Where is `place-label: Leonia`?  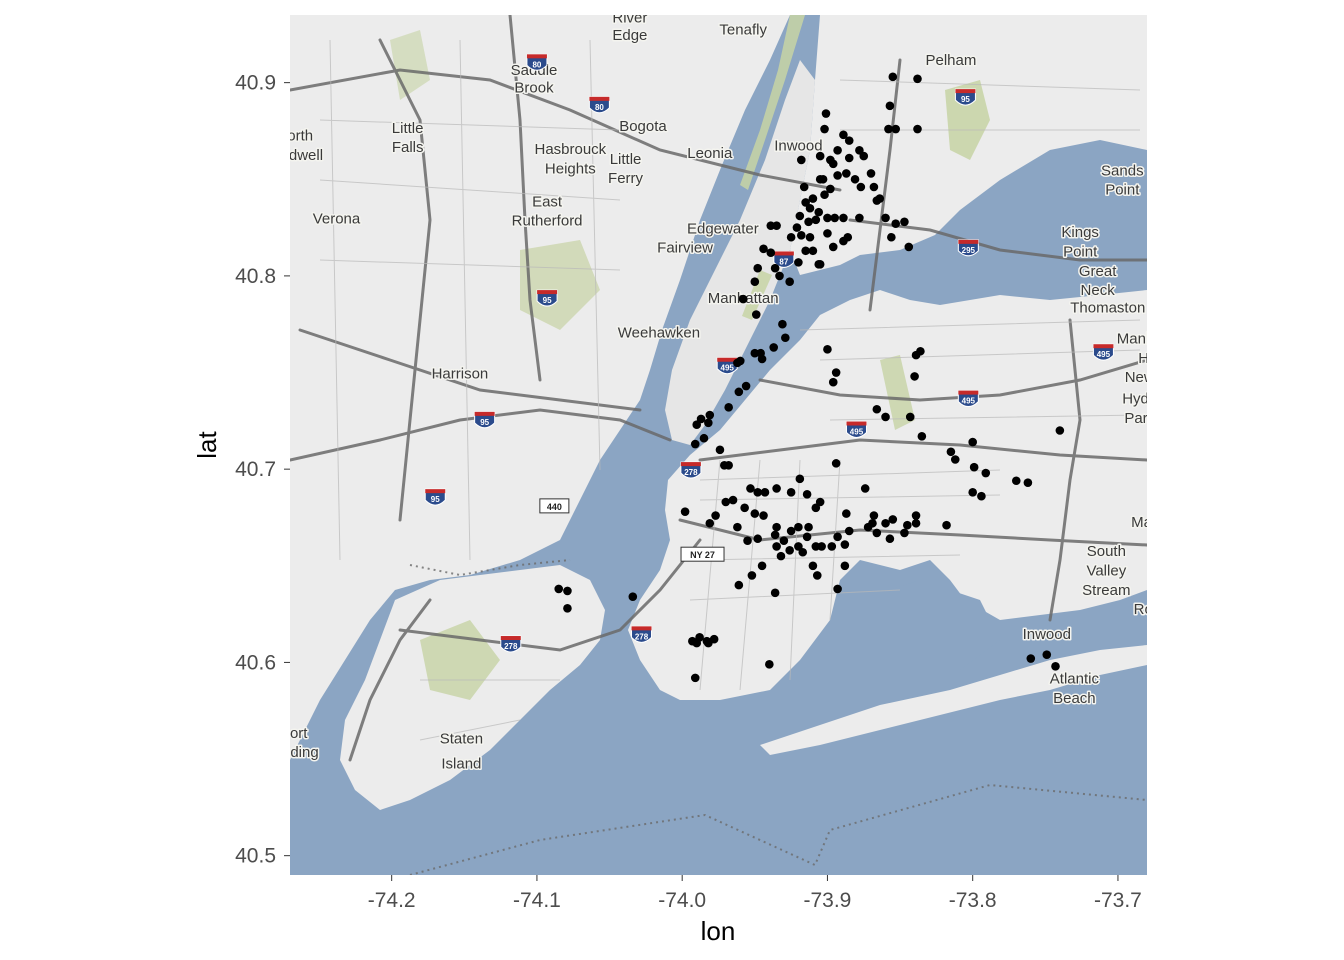 place-label: Leonia is located at coordinates (710, 153).